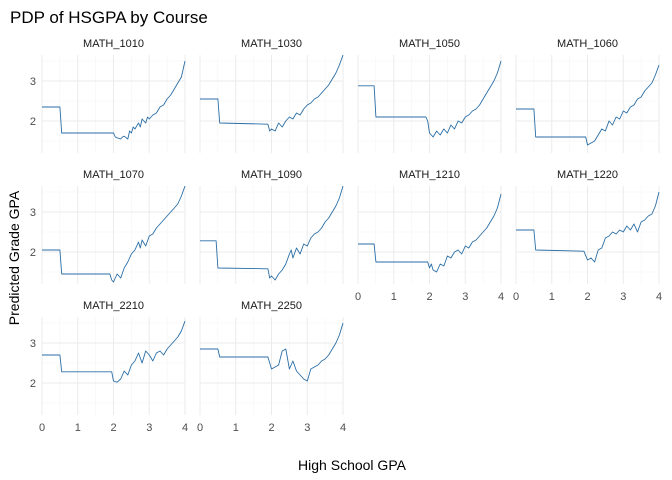 The width and height of the screenshot is (672, 480). Describe the element at coordinates (113, 44) in the screenshot. I see `facet-label: MATH_1010` at that location.